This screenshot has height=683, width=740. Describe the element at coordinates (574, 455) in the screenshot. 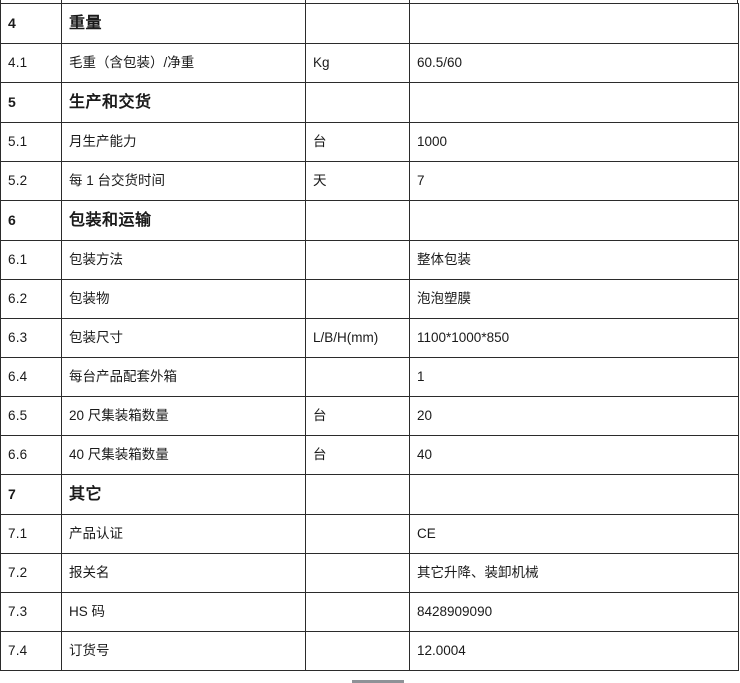

I see `cell-value: 40` at that location.